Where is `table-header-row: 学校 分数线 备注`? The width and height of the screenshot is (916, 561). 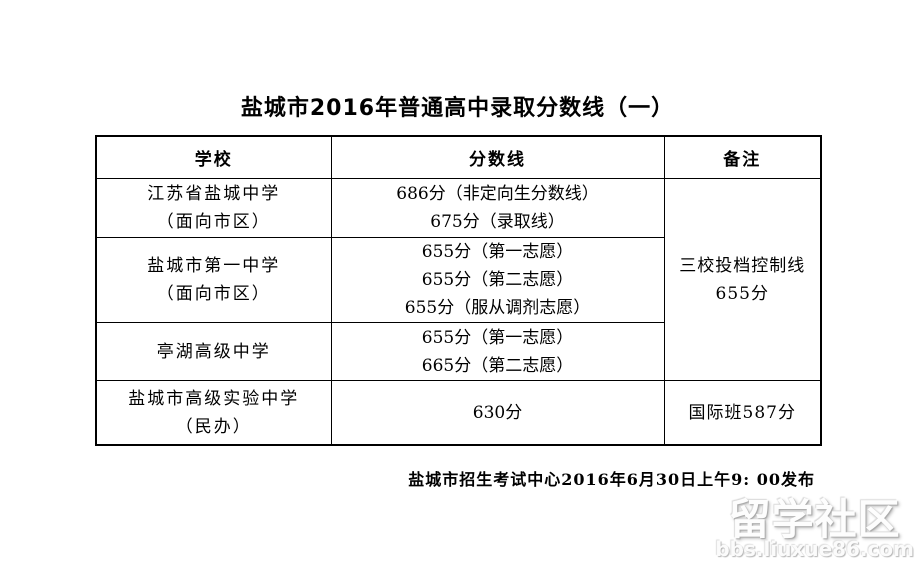 table-header-row: 学校 分数线 备注 is located at coordinates (458, 157).